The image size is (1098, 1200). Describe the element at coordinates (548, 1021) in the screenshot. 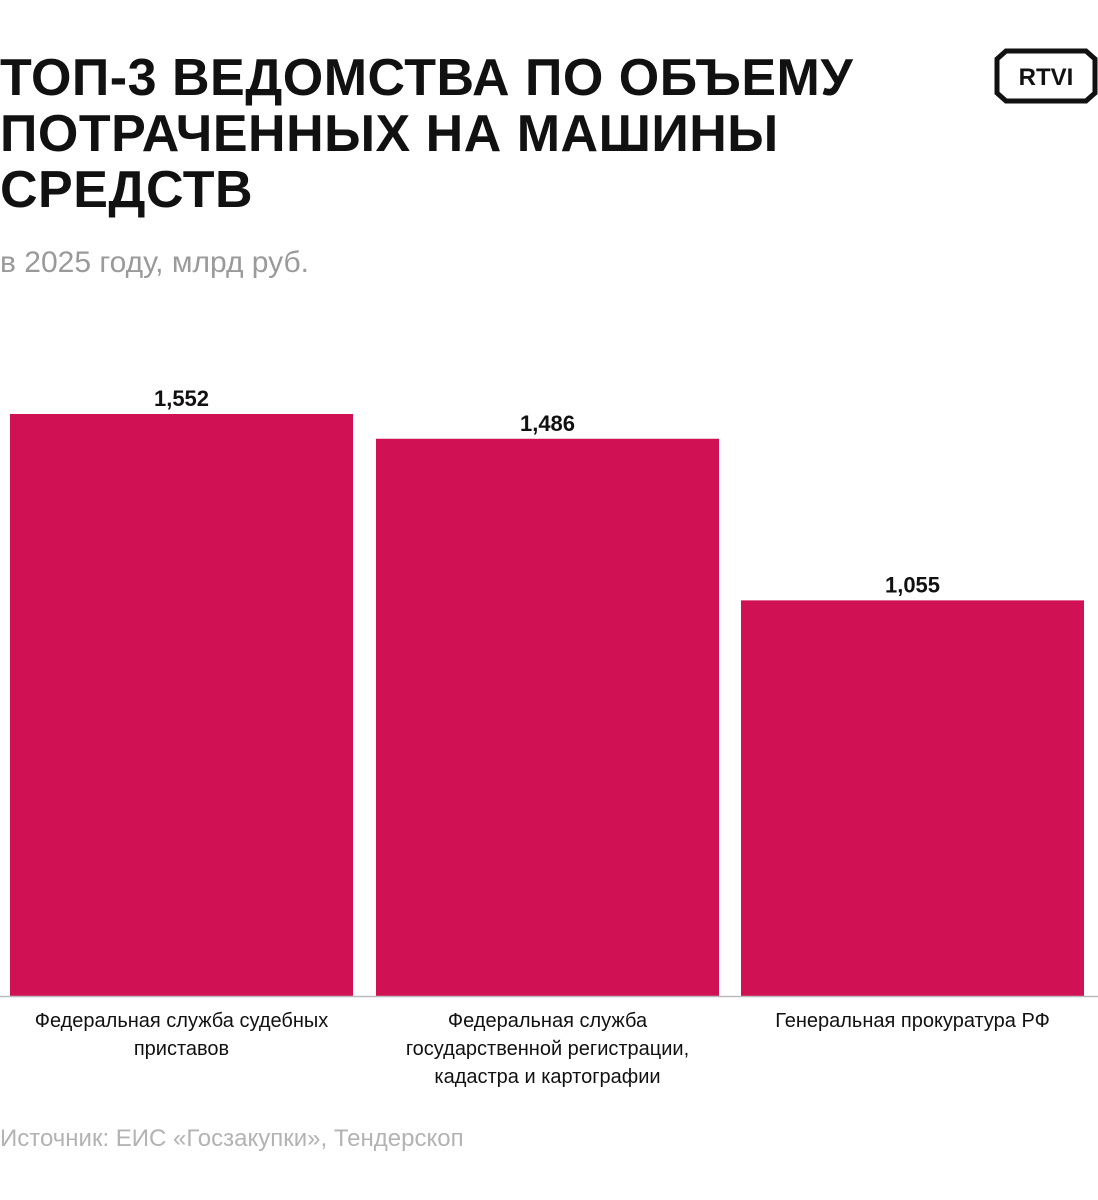

I see `category-label-2-line-1: Федеральная служба` at that location.